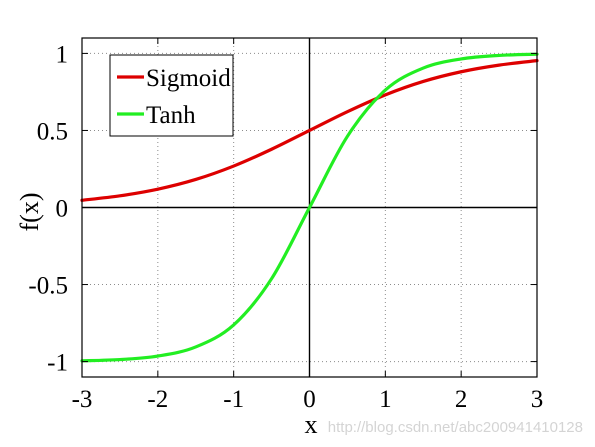 This screenshot has height=447, width=595. What do you see at coordinates (157, 399) in the screenshot?
I see `x-tick-label-1: -2` at bounding box center [157, 399].